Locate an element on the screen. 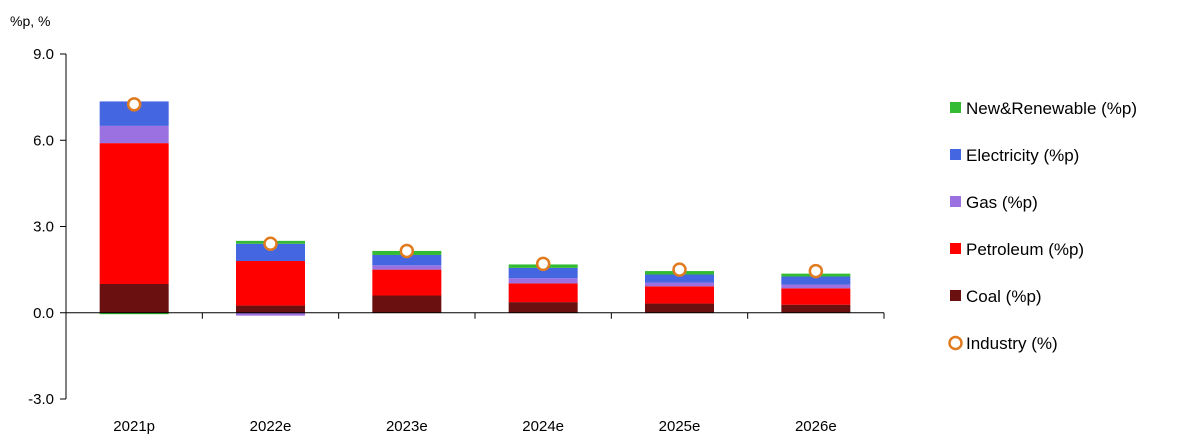  legend-label-industry: Industry (%) is located at coordinates (1012, 343).